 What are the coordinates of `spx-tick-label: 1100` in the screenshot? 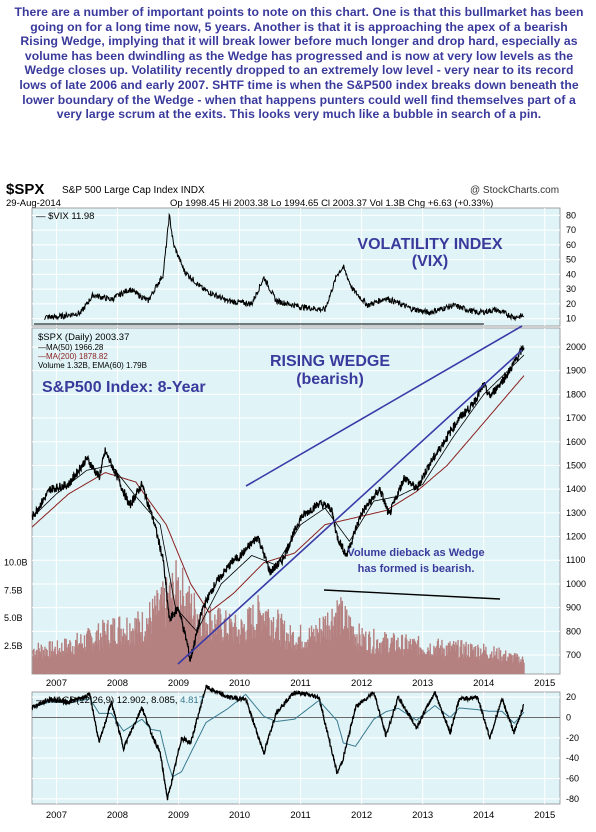 It's located at (575, 560).